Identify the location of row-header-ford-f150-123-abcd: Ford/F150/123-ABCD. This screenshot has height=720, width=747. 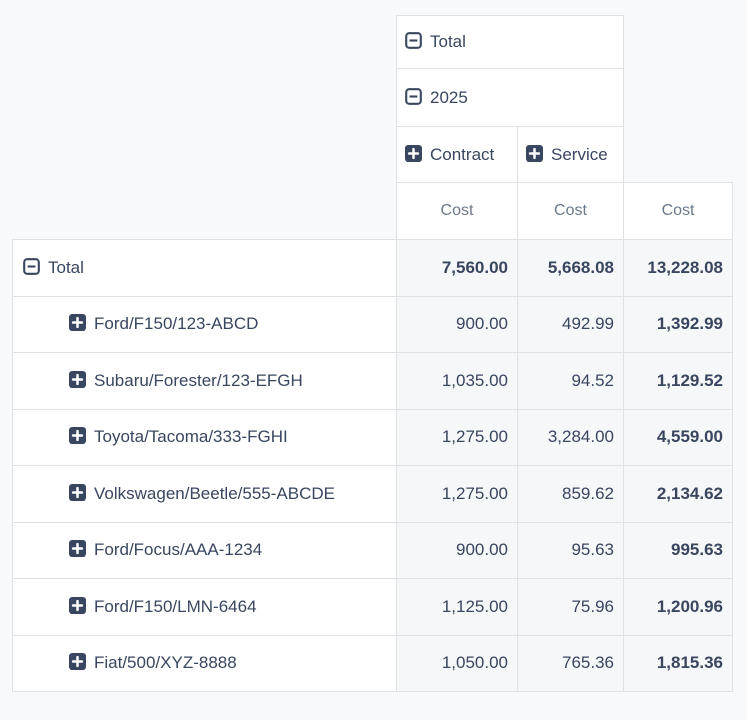
(204, 324).